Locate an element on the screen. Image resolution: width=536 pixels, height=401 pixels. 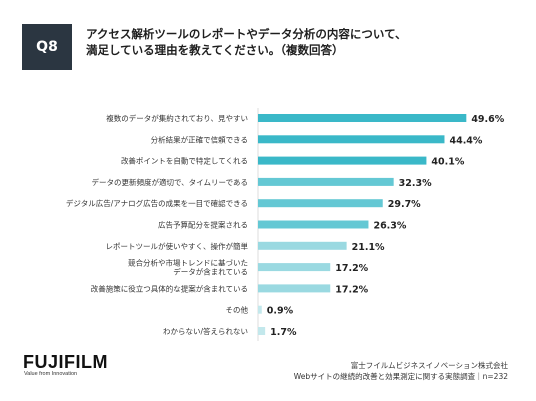
category-label-5: 広告予算配分を提案される is located at coordinates (203, 225).